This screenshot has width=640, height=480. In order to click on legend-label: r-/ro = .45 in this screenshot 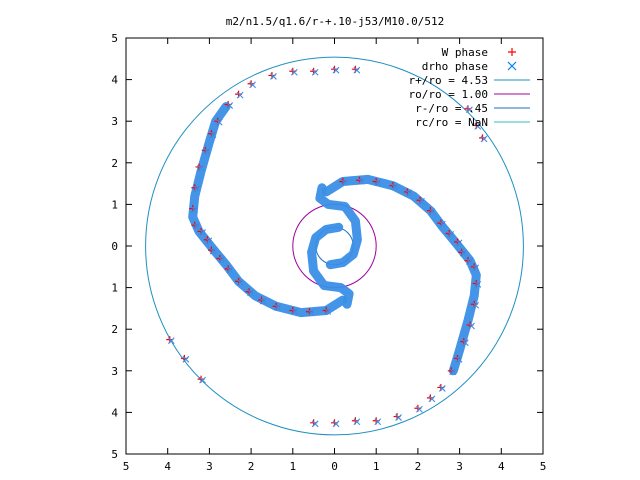, I will do `click(451, 108)`.